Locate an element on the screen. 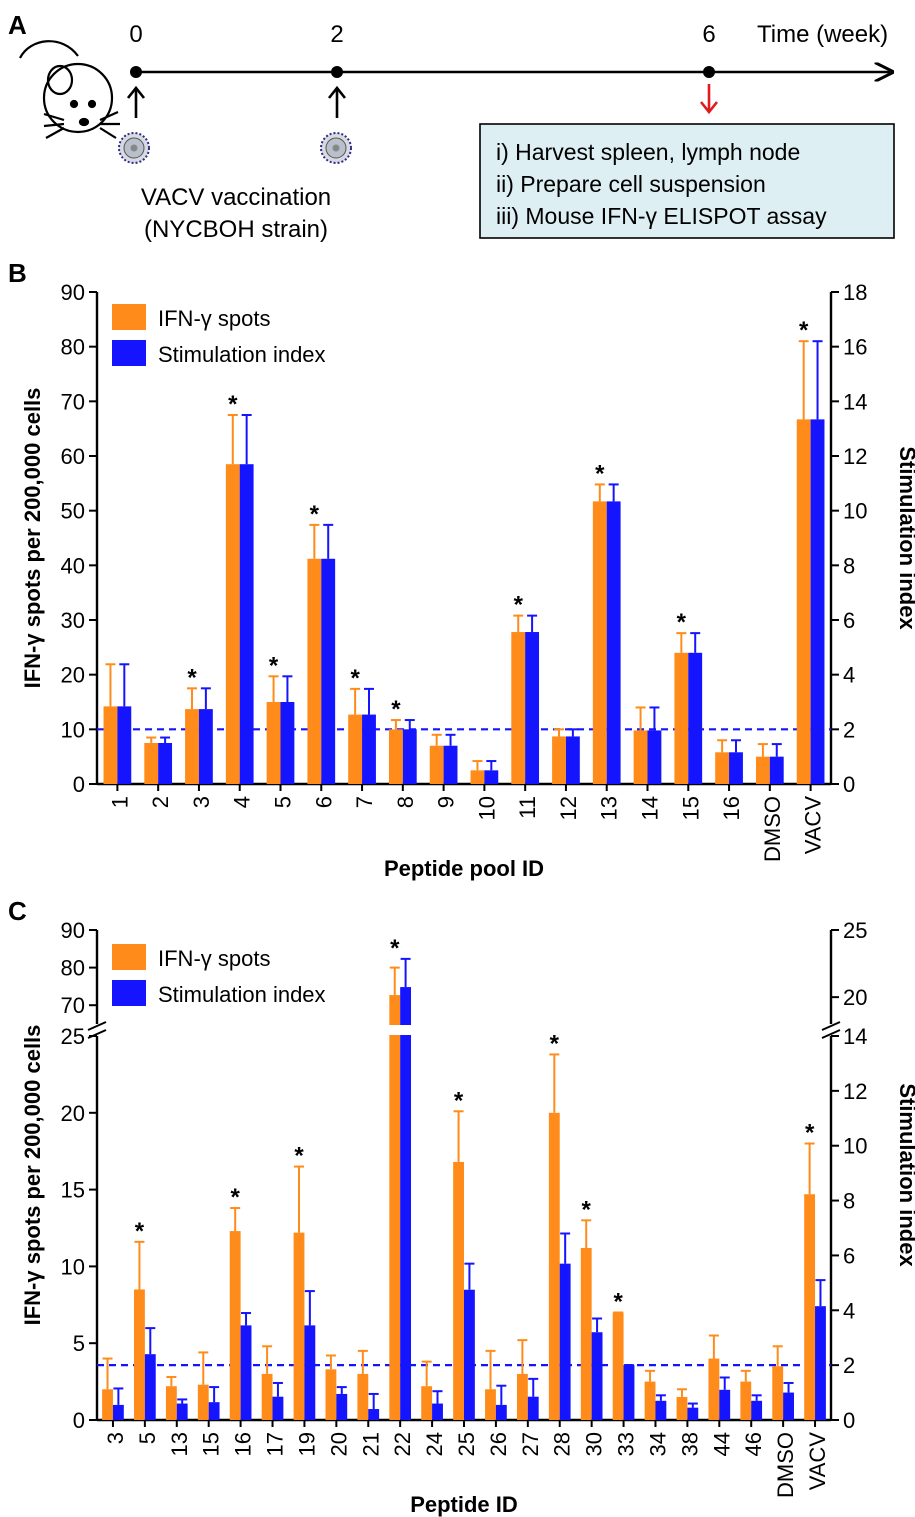 This screenshot has width=915, height=1517. x-tick-label: 19 is located at coordinates (306, 1444).